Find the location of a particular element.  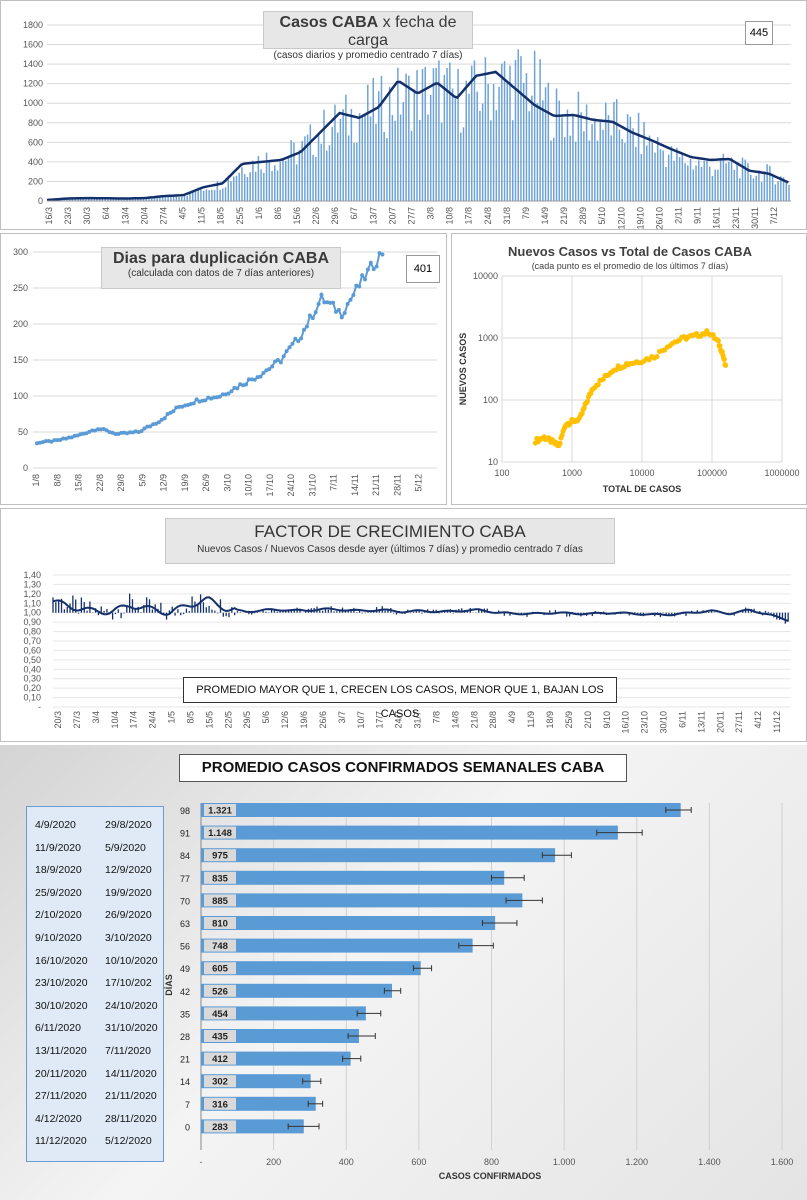

x-tick-label: 100 is located at coordinates (501, 473).